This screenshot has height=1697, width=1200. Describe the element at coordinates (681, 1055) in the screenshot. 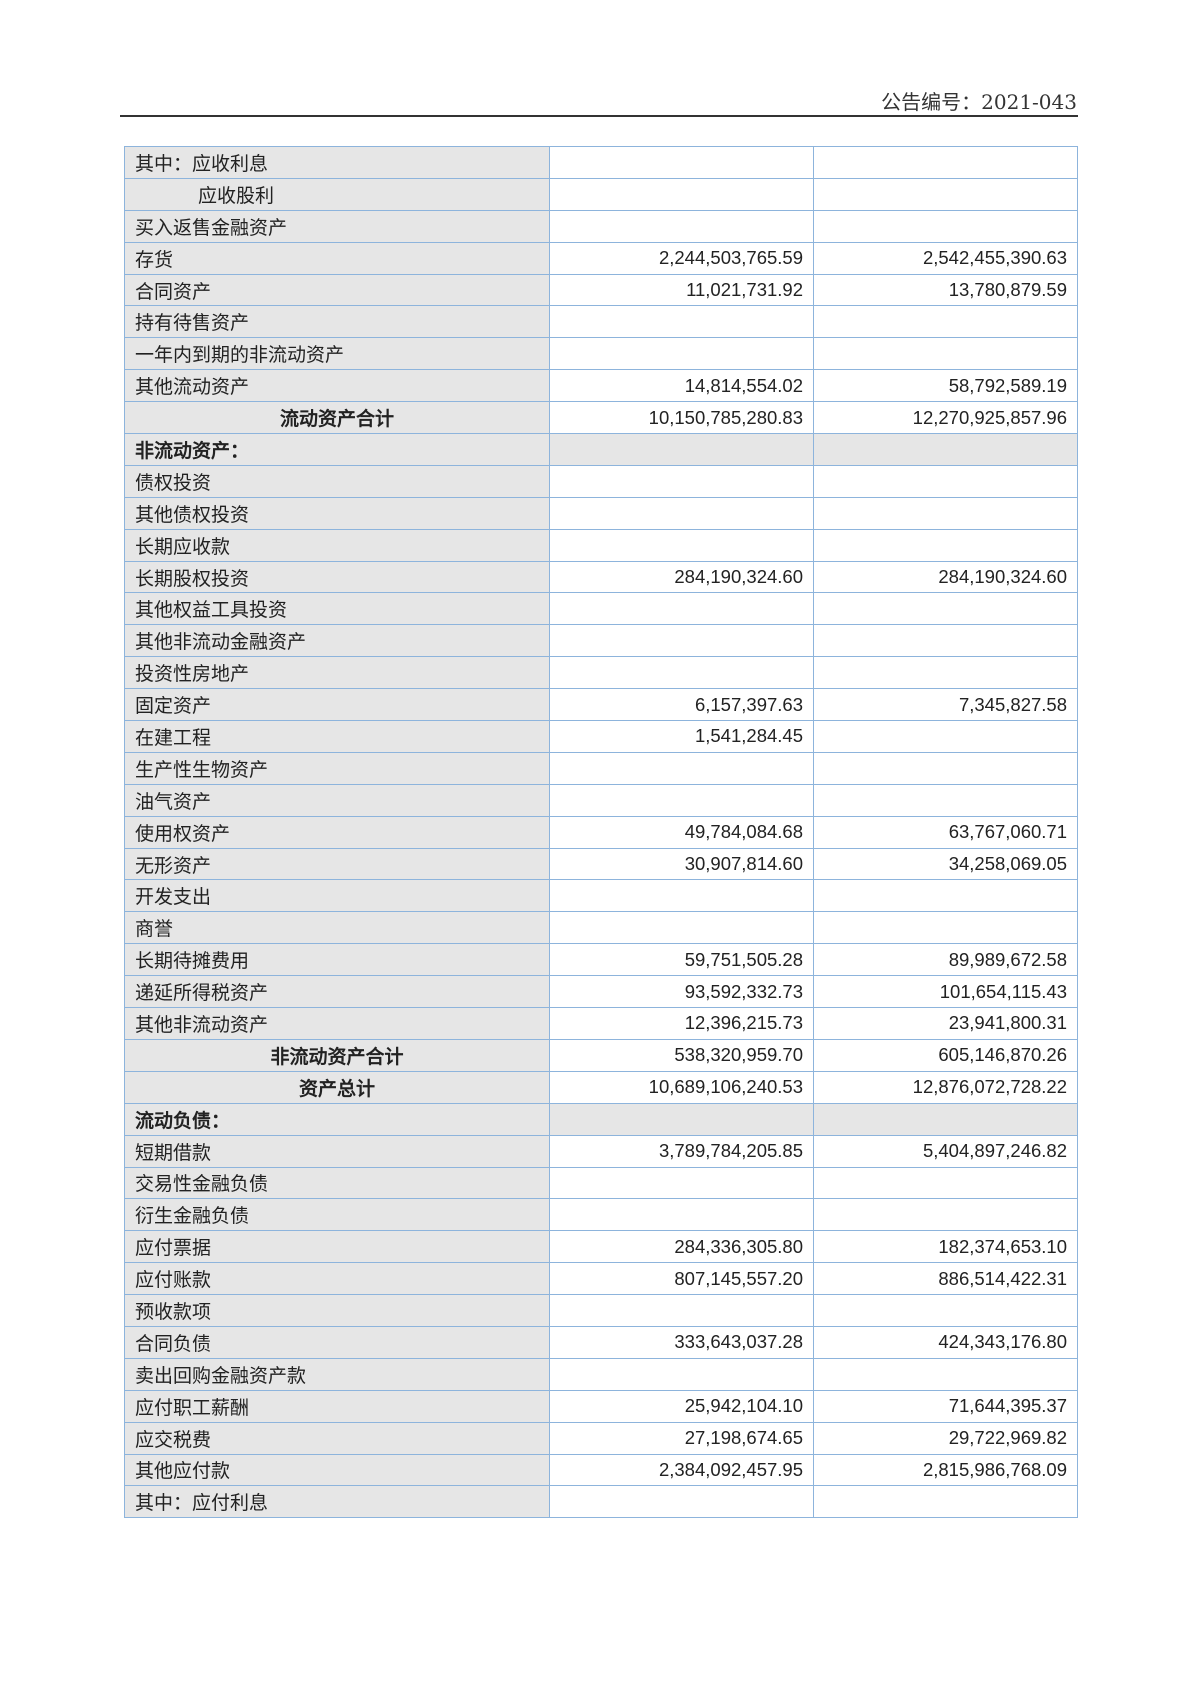

I see `value-period-1: 538,320,959.70` at that location.